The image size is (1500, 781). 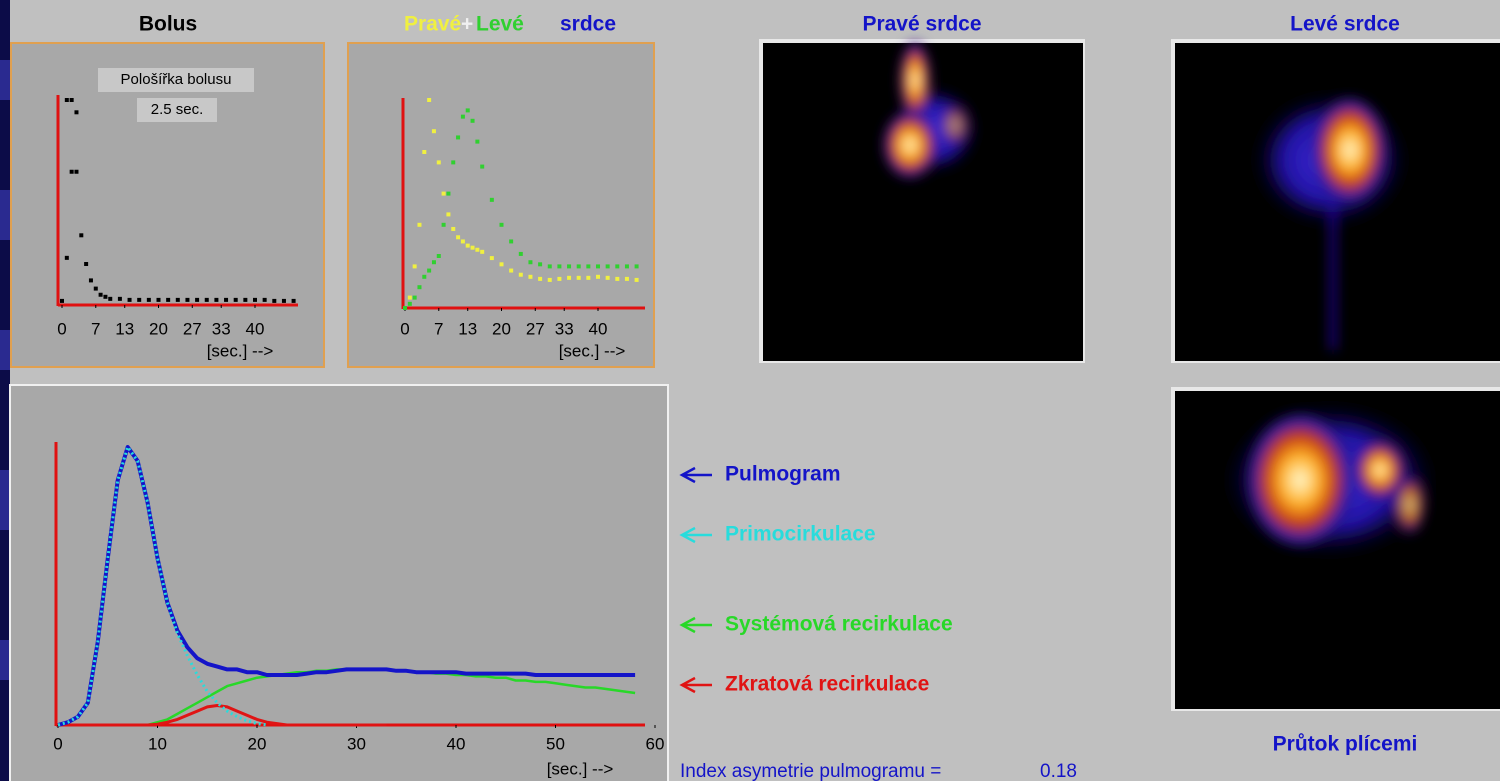 What do you see at coordinates (800, 534) in the screenshot?
I see `legend-label: Primocirkulace` at bounding box center [800, 534].